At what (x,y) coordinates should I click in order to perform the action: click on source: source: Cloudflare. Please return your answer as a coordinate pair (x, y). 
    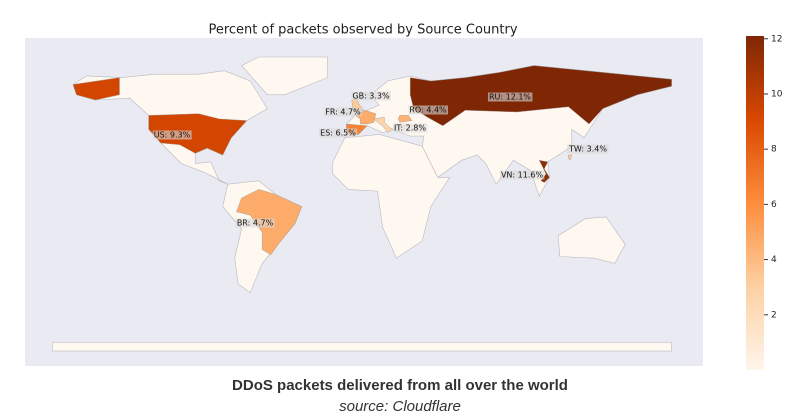
    Looking at the image, I should click on (400, 406).